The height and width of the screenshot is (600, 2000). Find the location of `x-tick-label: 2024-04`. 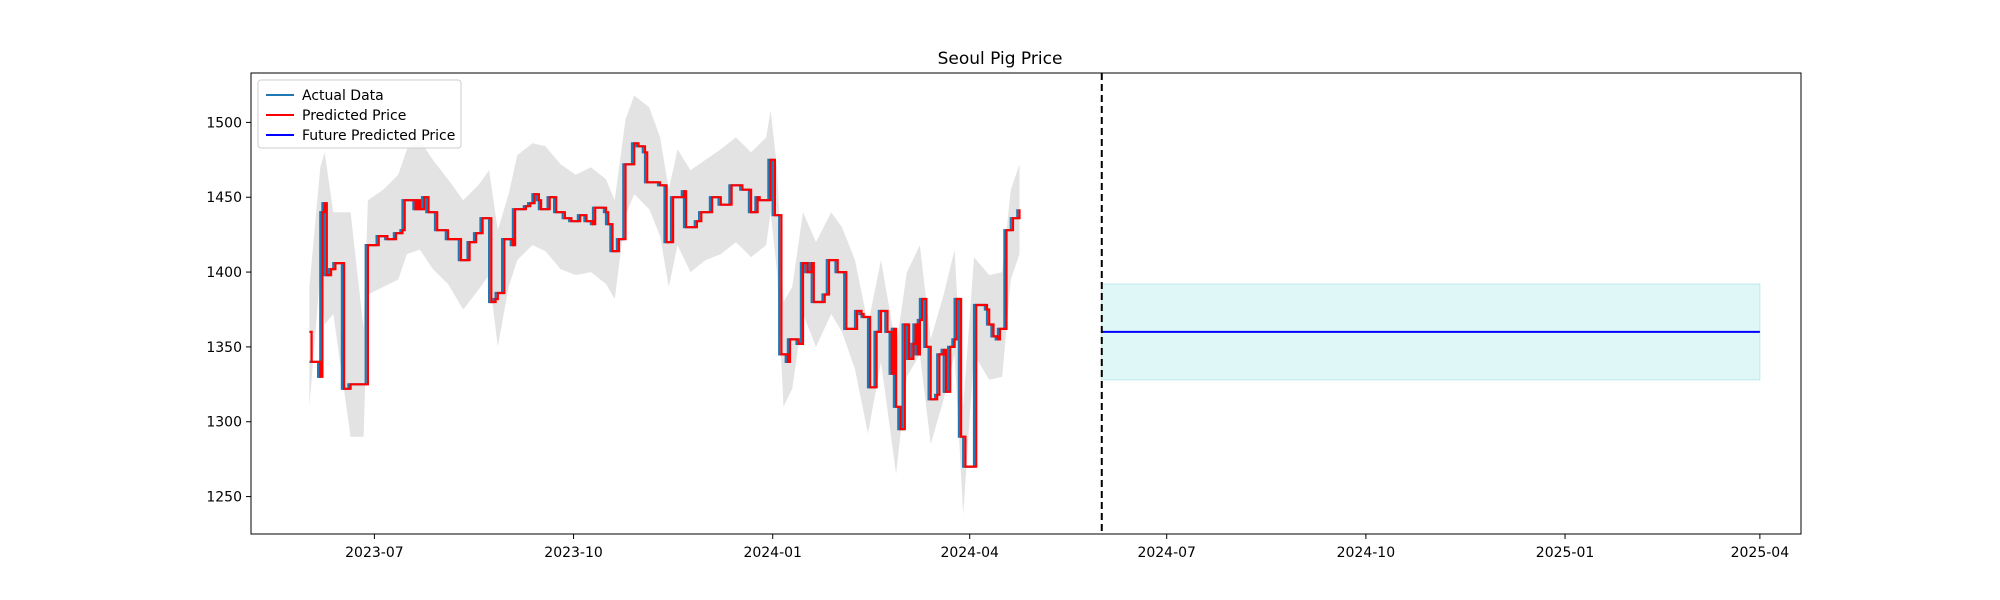

x-tick-label: 2024-04 is located at coordinates (969, 553).